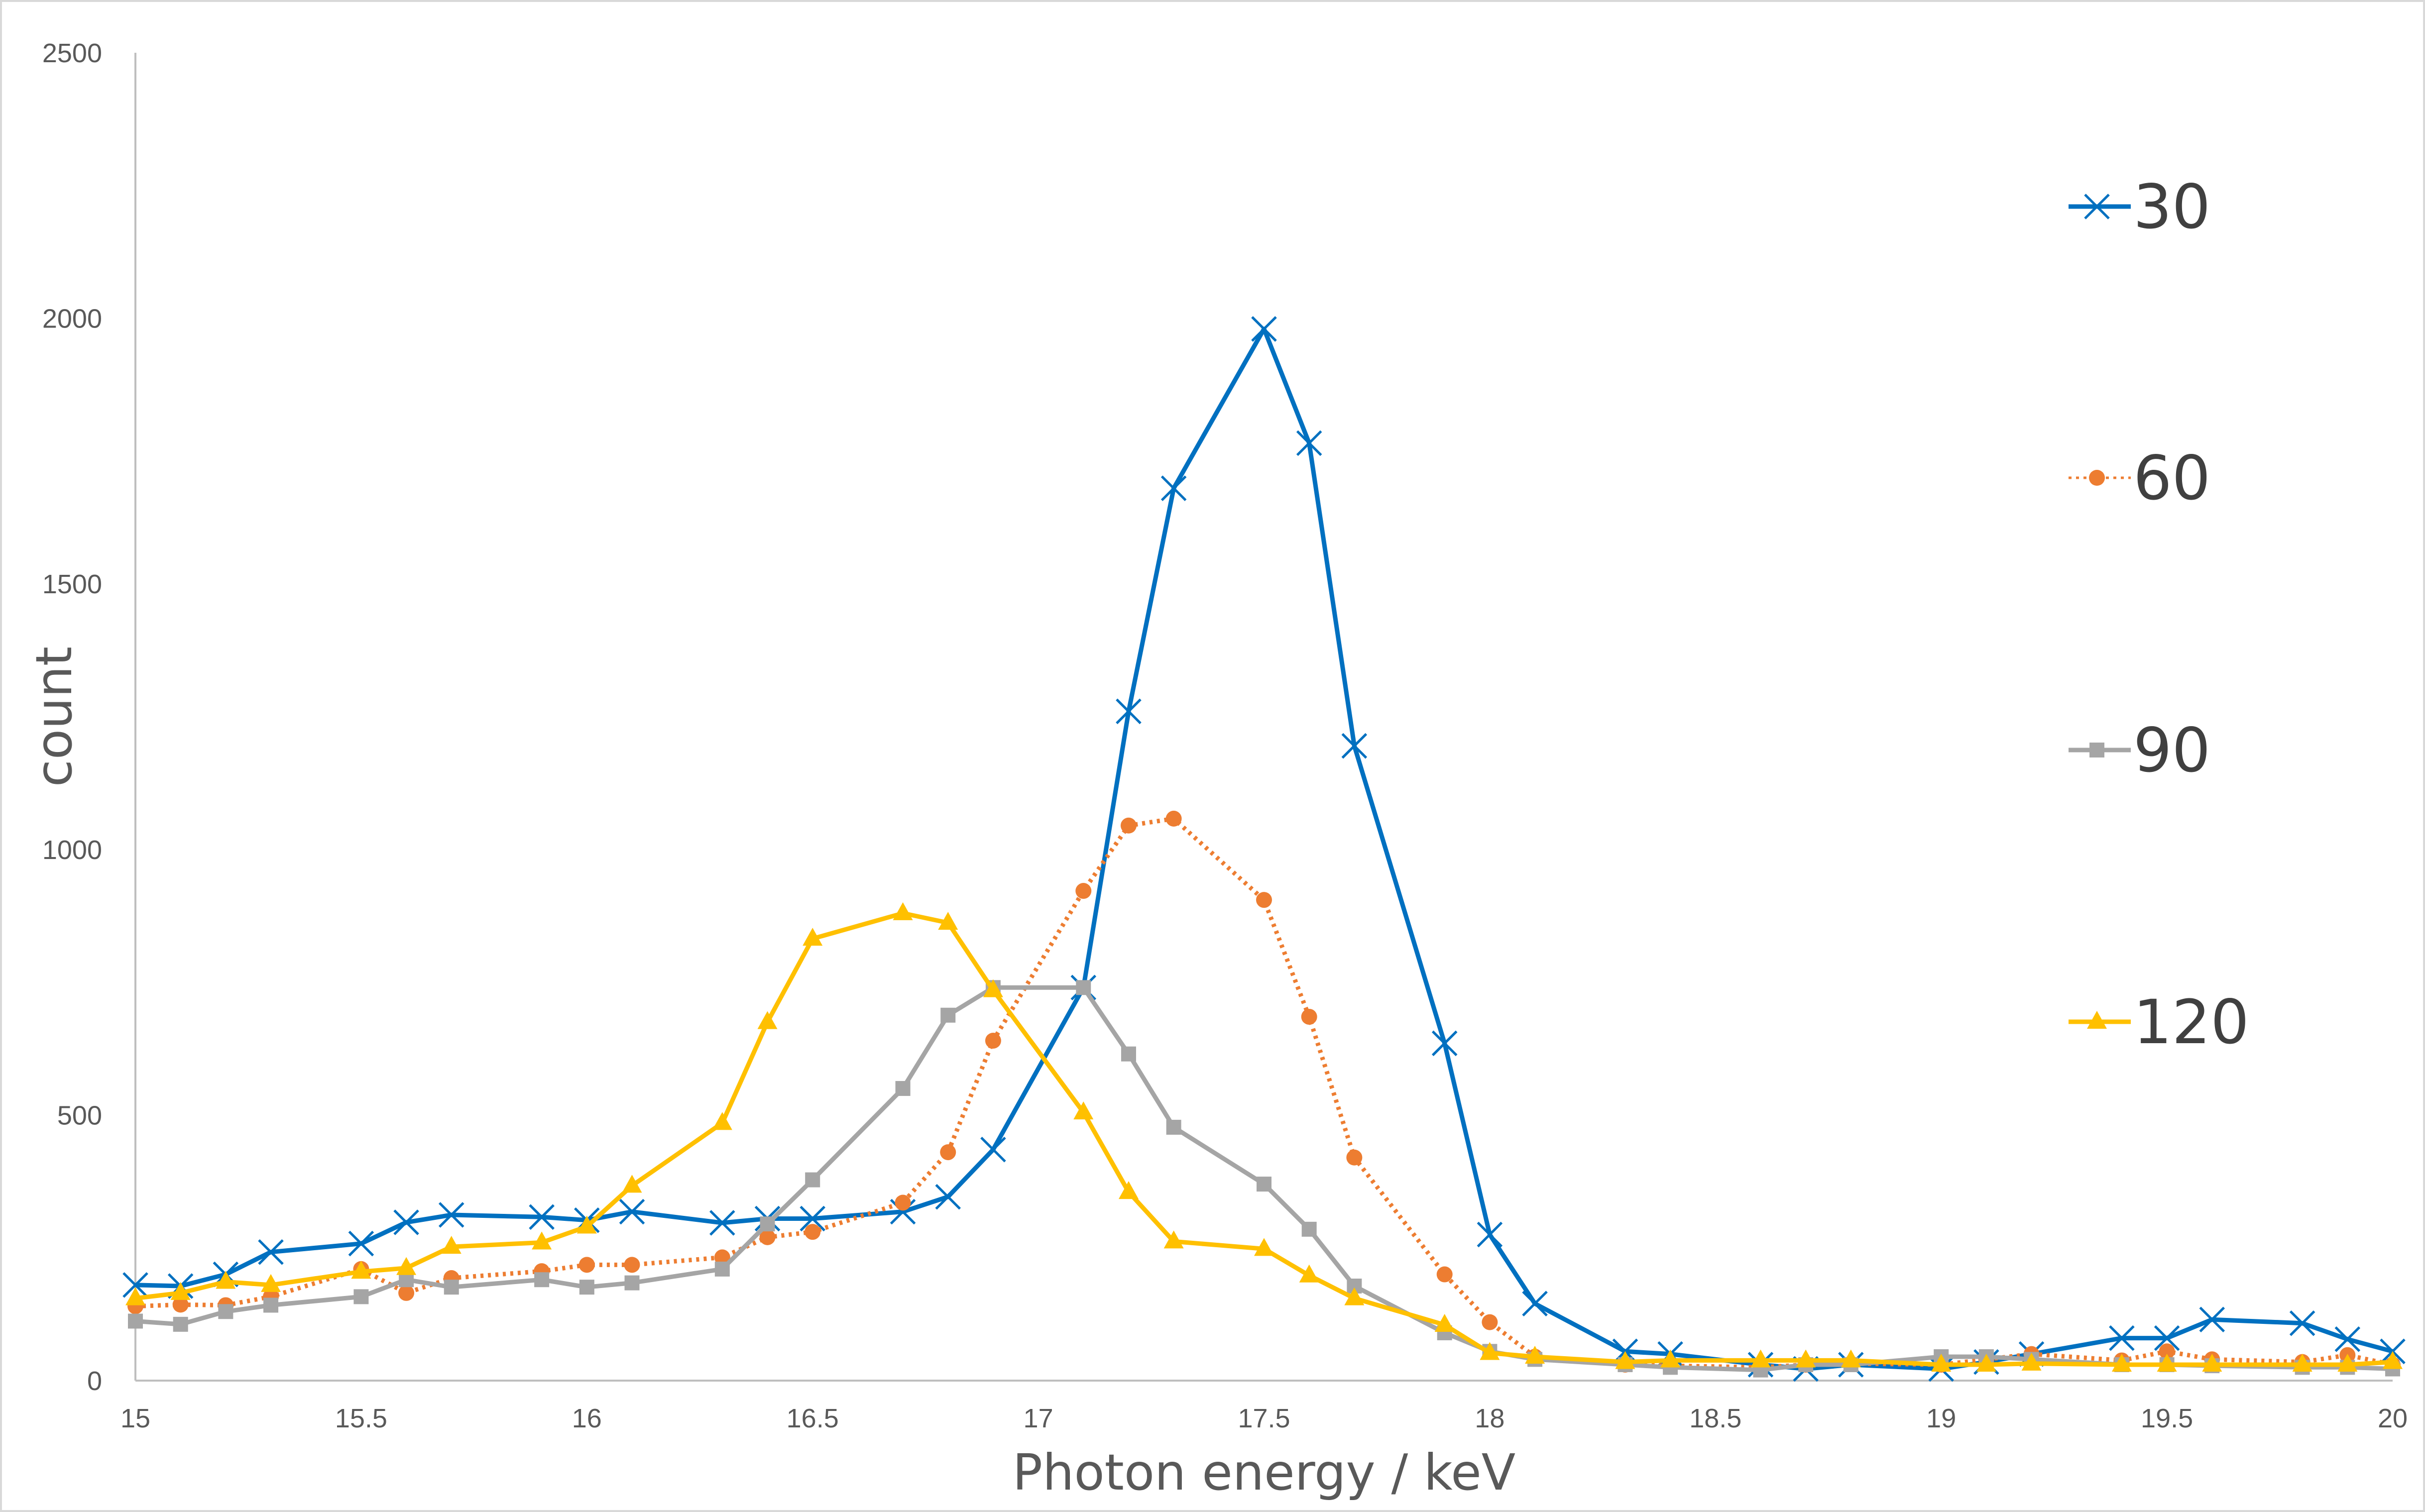  I want to click on x-tick-label: 19, so click(1941, 1418).